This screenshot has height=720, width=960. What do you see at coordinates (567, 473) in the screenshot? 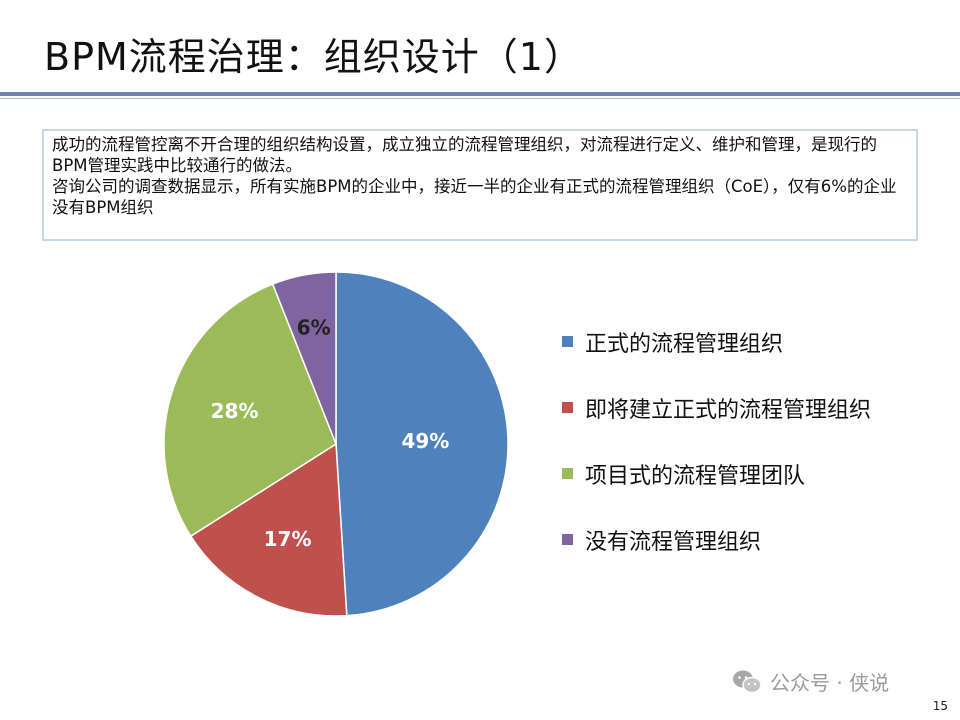
I see `legend-swatch-project` at bounding box center [567, 473].